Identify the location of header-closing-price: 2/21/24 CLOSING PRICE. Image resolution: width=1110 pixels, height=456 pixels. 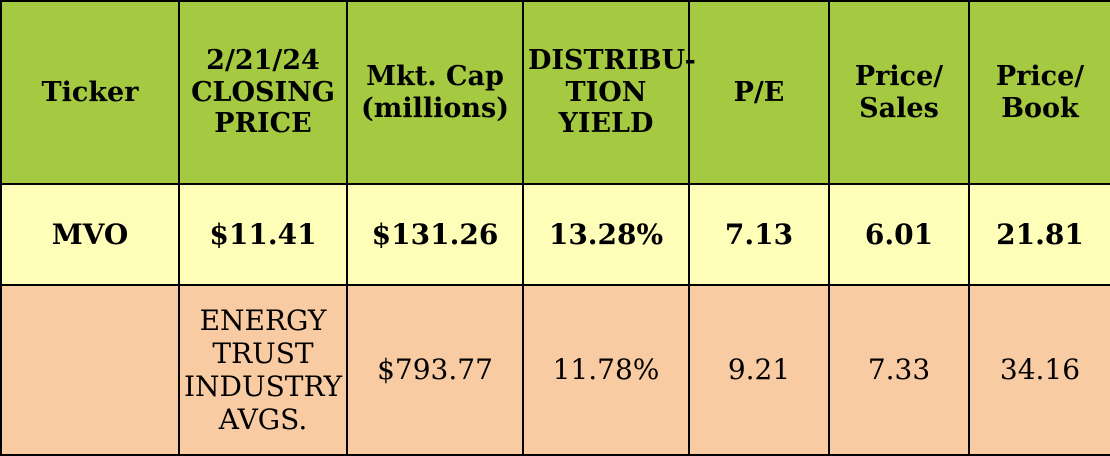
(263, 92).